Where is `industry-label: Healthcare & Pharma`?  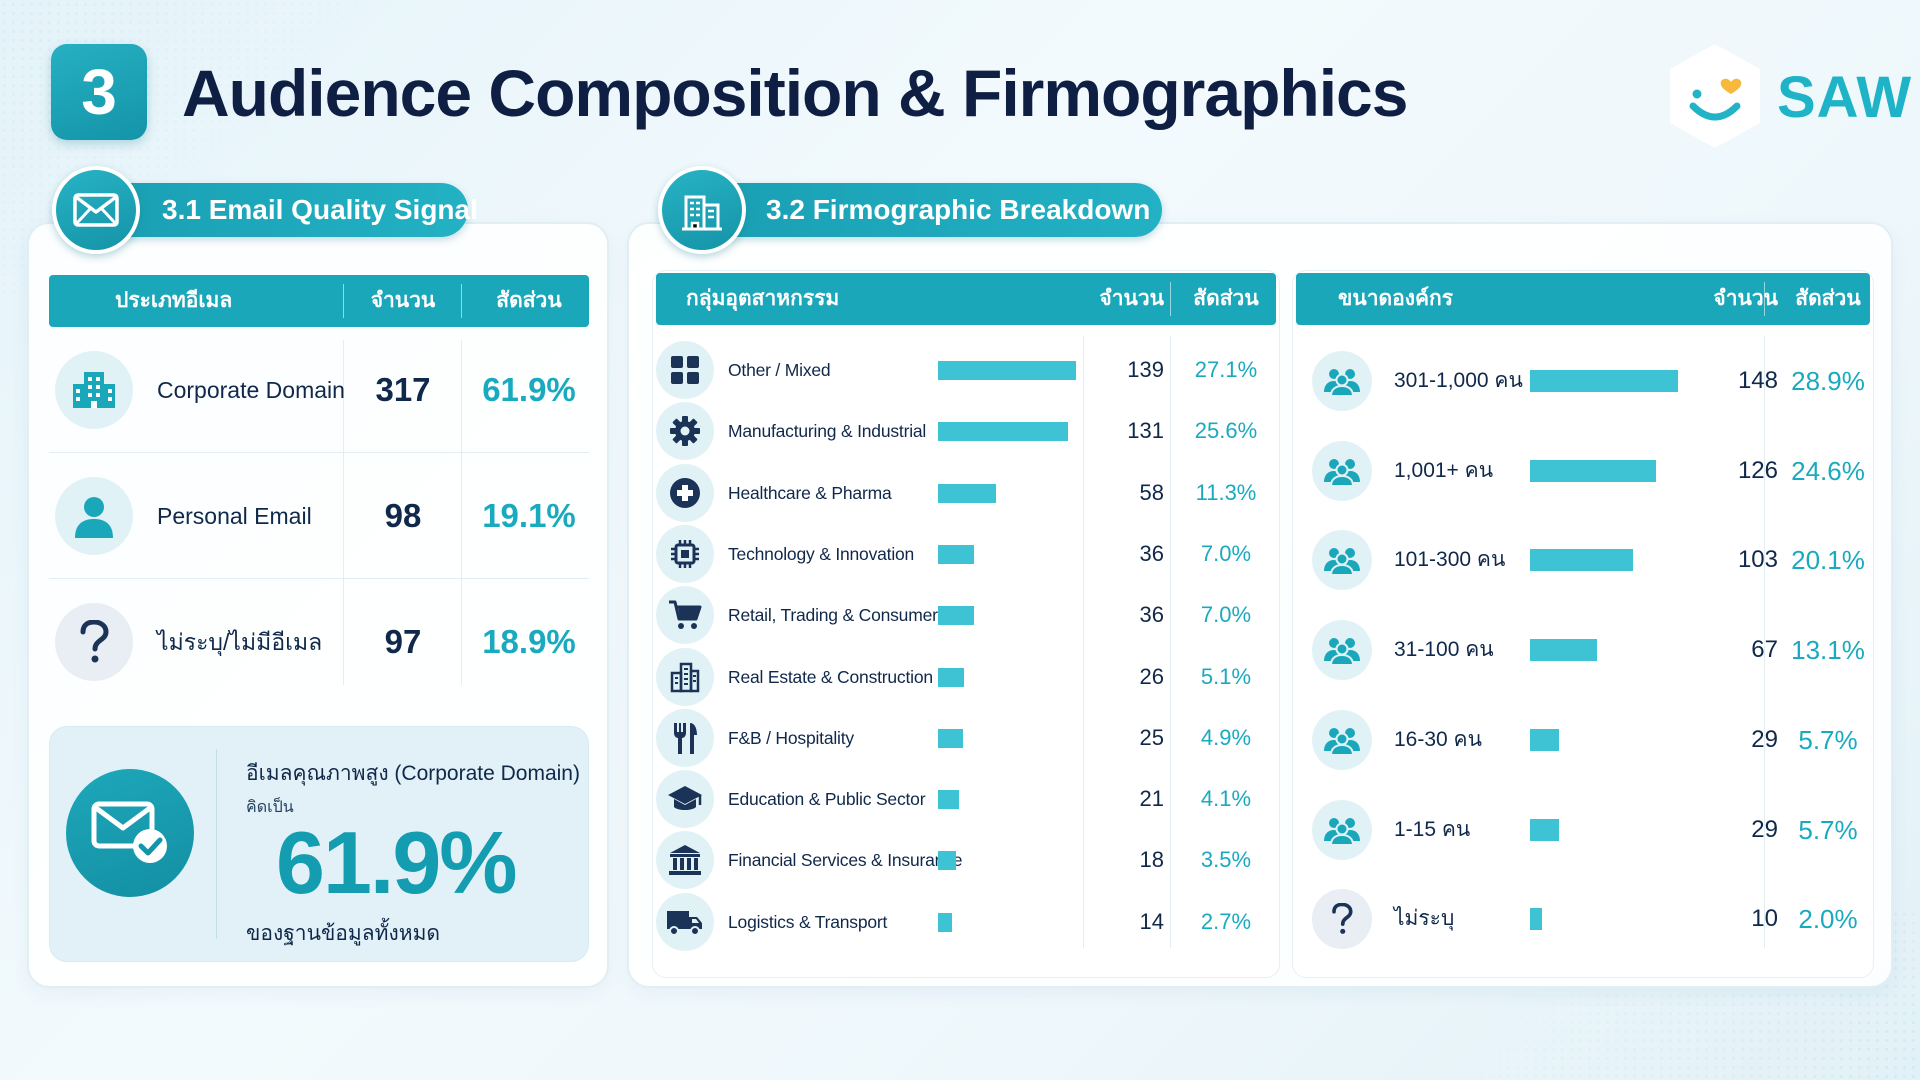 industry-label: Healthcare & Pharma is located at coordinates (810, 492).